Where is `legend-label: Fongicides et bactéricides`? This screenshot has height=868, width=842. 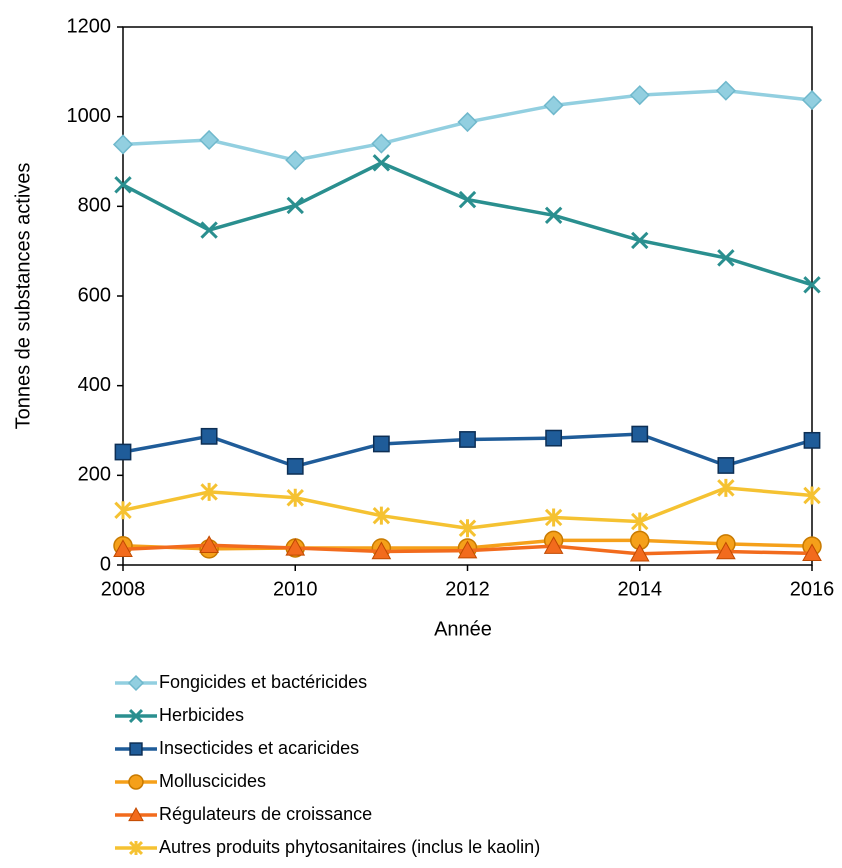 legend-label: Fongicides et bactéricides is located at coordinates (263, 682).